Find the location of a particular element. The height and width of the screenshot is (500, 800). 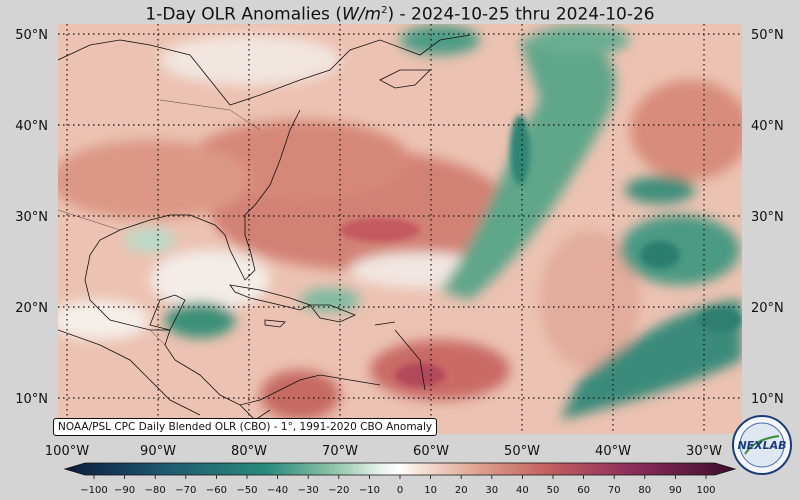

svg-text: NEXLAB is located at coordinates (761, 445).